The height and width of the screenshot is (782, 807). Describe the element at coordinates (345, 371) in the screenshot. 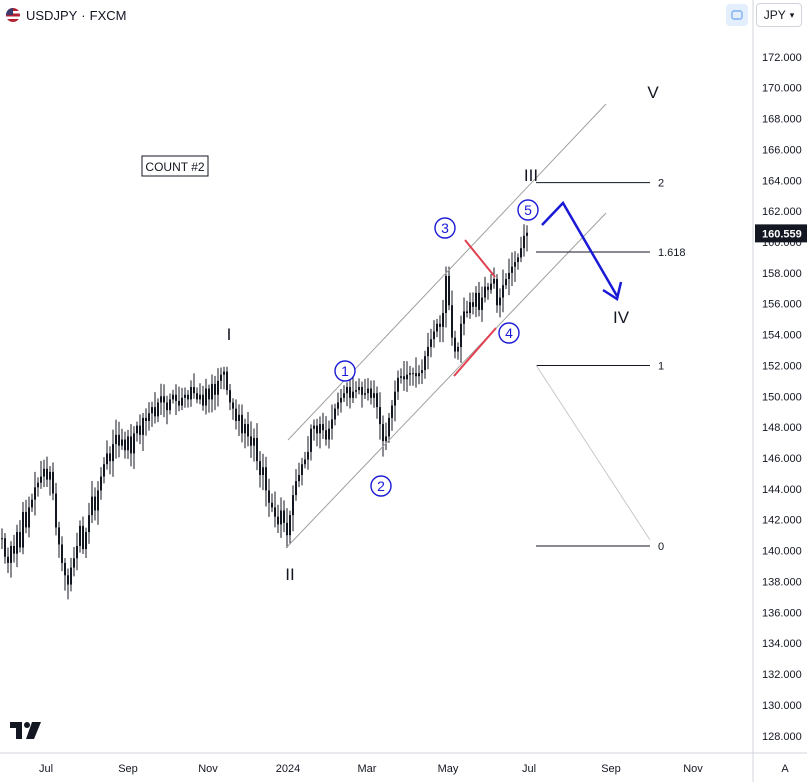

I see `wave-label-minor: 1` at that location.